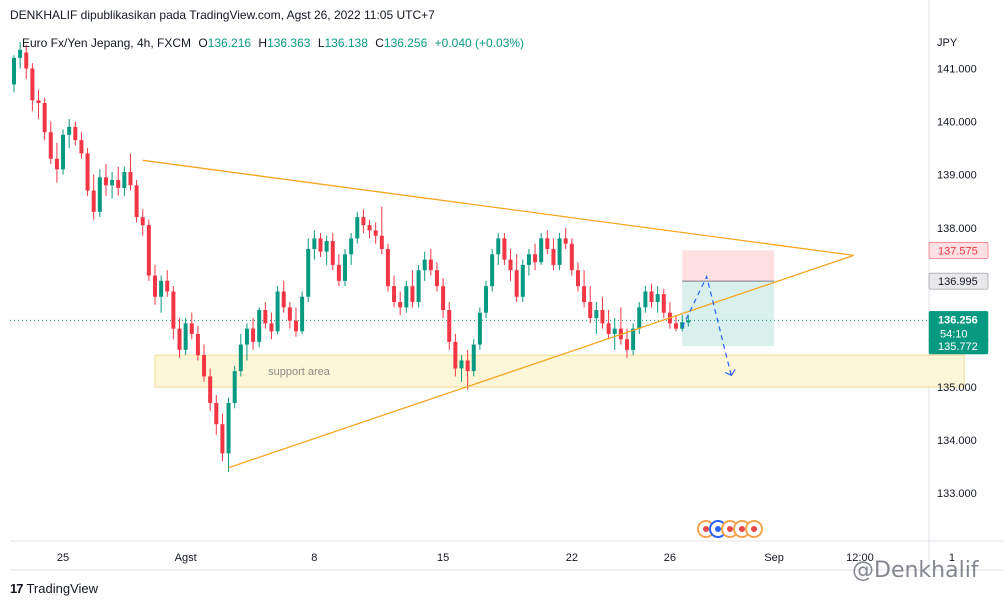 The image size is (1004, 607). I want to click on price-label-entry: 136.995, so click(958, 282).